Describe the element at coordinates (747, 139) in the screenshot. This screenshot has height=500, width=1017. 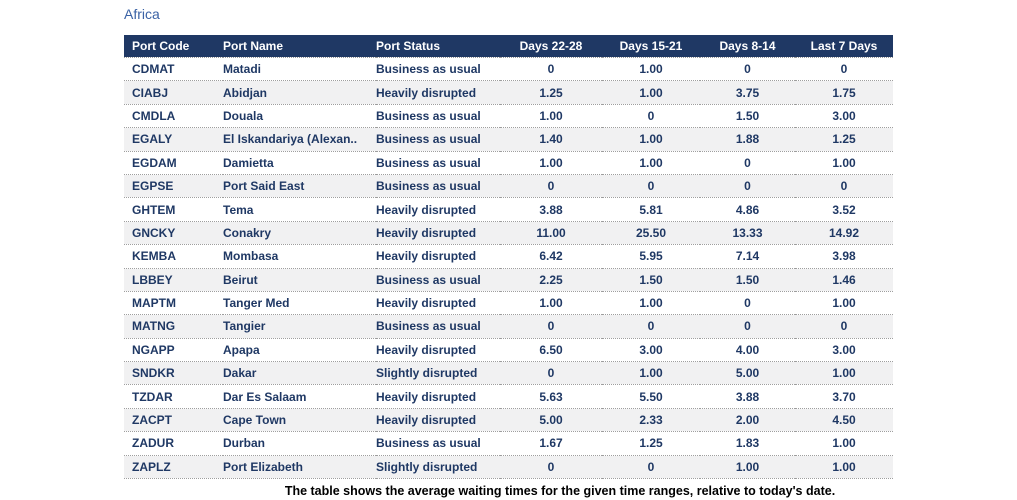
I see `days-8-14-cell: 1.88` at that location.